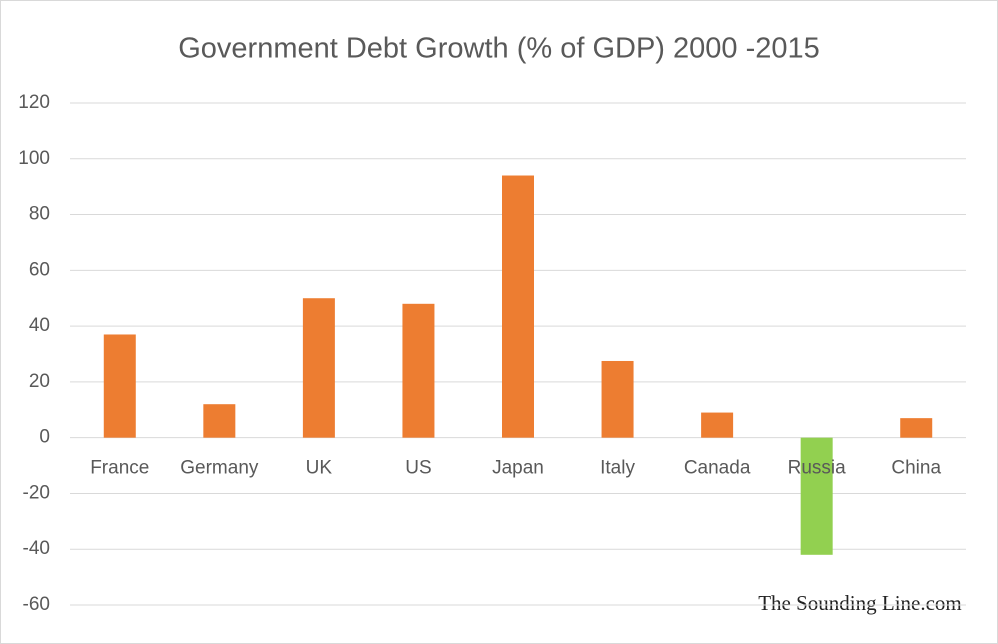 Image resolution: width=998 pixels, height=644 pixels. I want to click on x-tick-label: China, so click(916, 468).